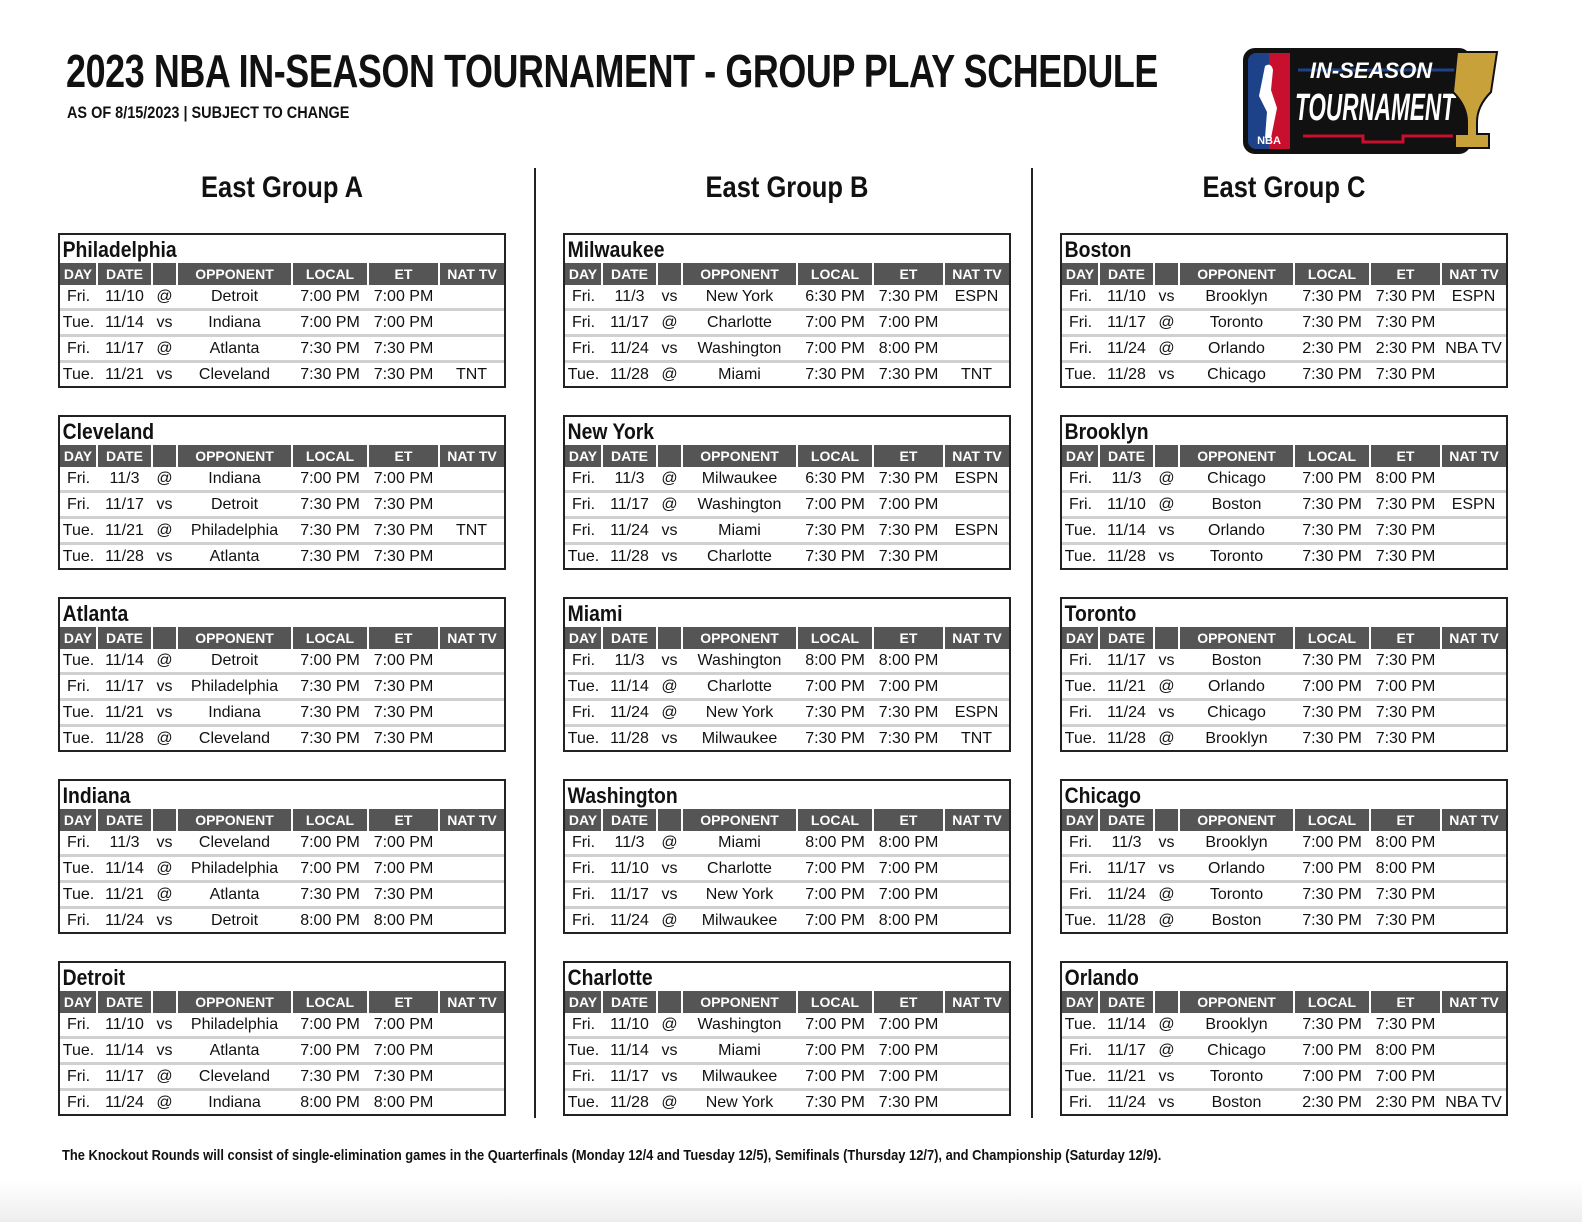 This screenshot has height=1222, width=1582. What do you see at coordinates (1284, 1050) in the screenshot?
I see `game-row: Fri. 11/17 @ Chicago 7:00 PM 8:00 PM` at bounding box center [1284, 1050].